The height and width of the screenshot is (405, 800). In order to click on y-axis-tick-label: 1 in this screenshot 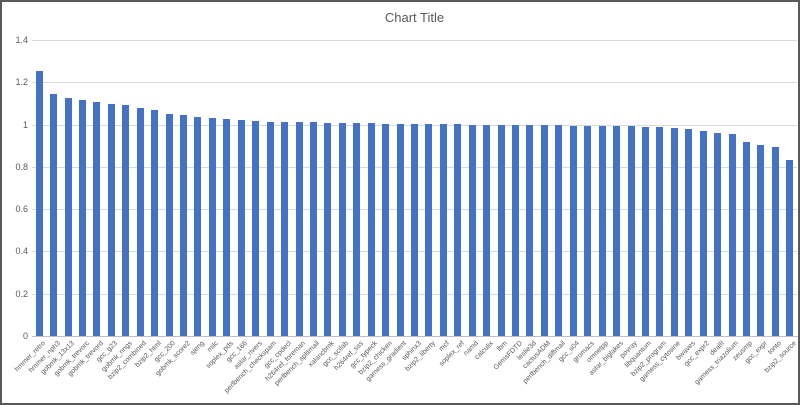, I will do `click(25, 124)`.